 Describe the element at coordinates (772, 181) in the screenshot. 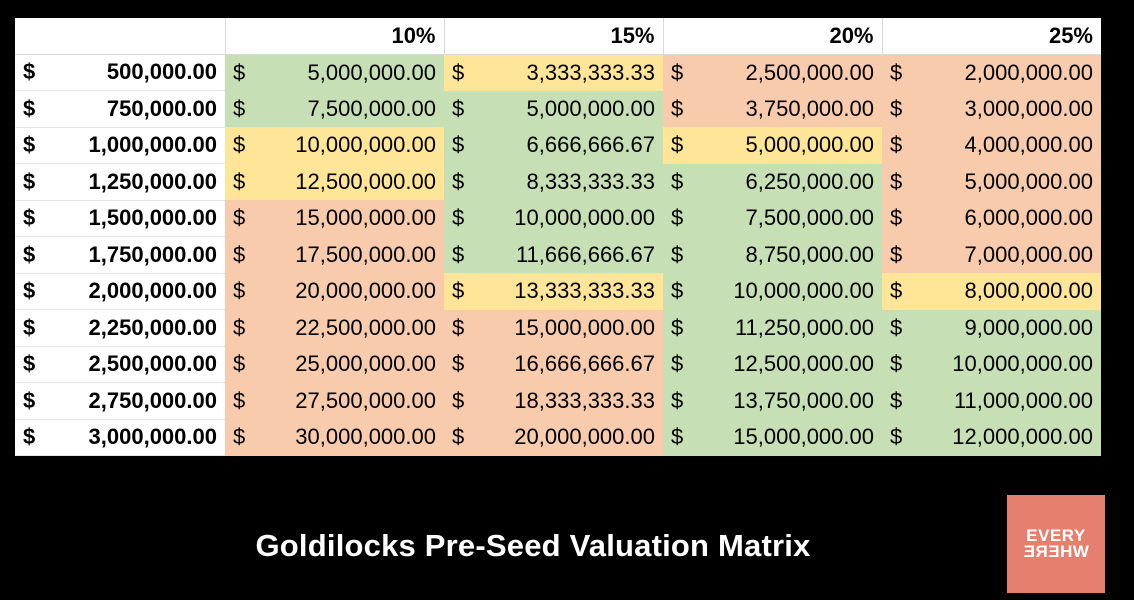

I see `table-cell: $6,250,000.00` at that location.